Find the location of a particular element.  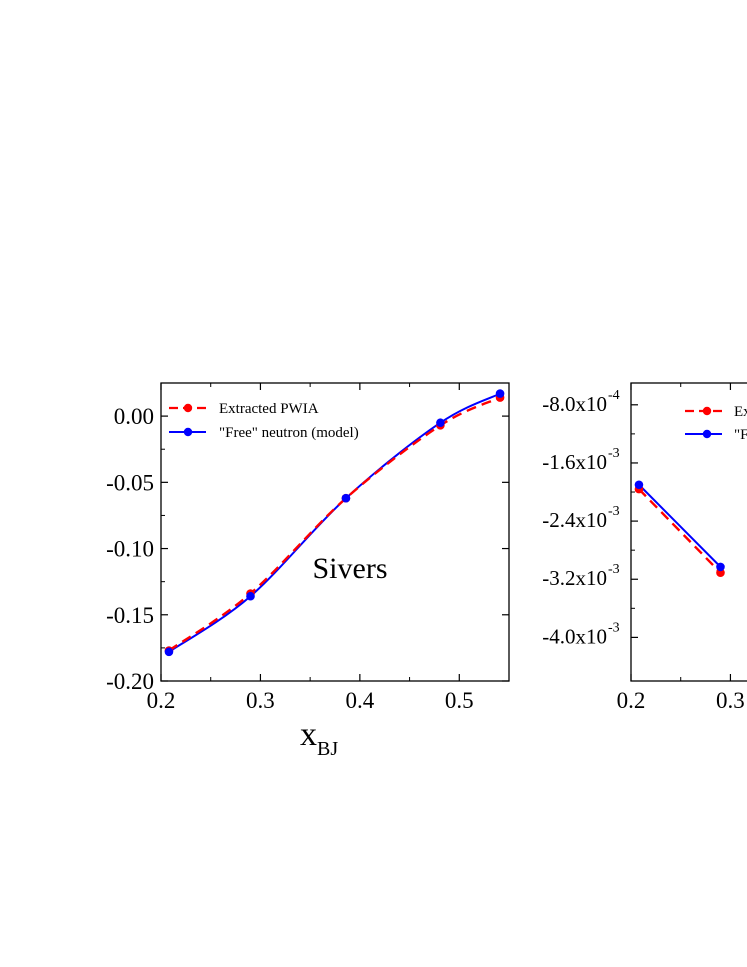

legend-label-free-neutron: "Free" neutron (model) is located at coordinates (289, 433).